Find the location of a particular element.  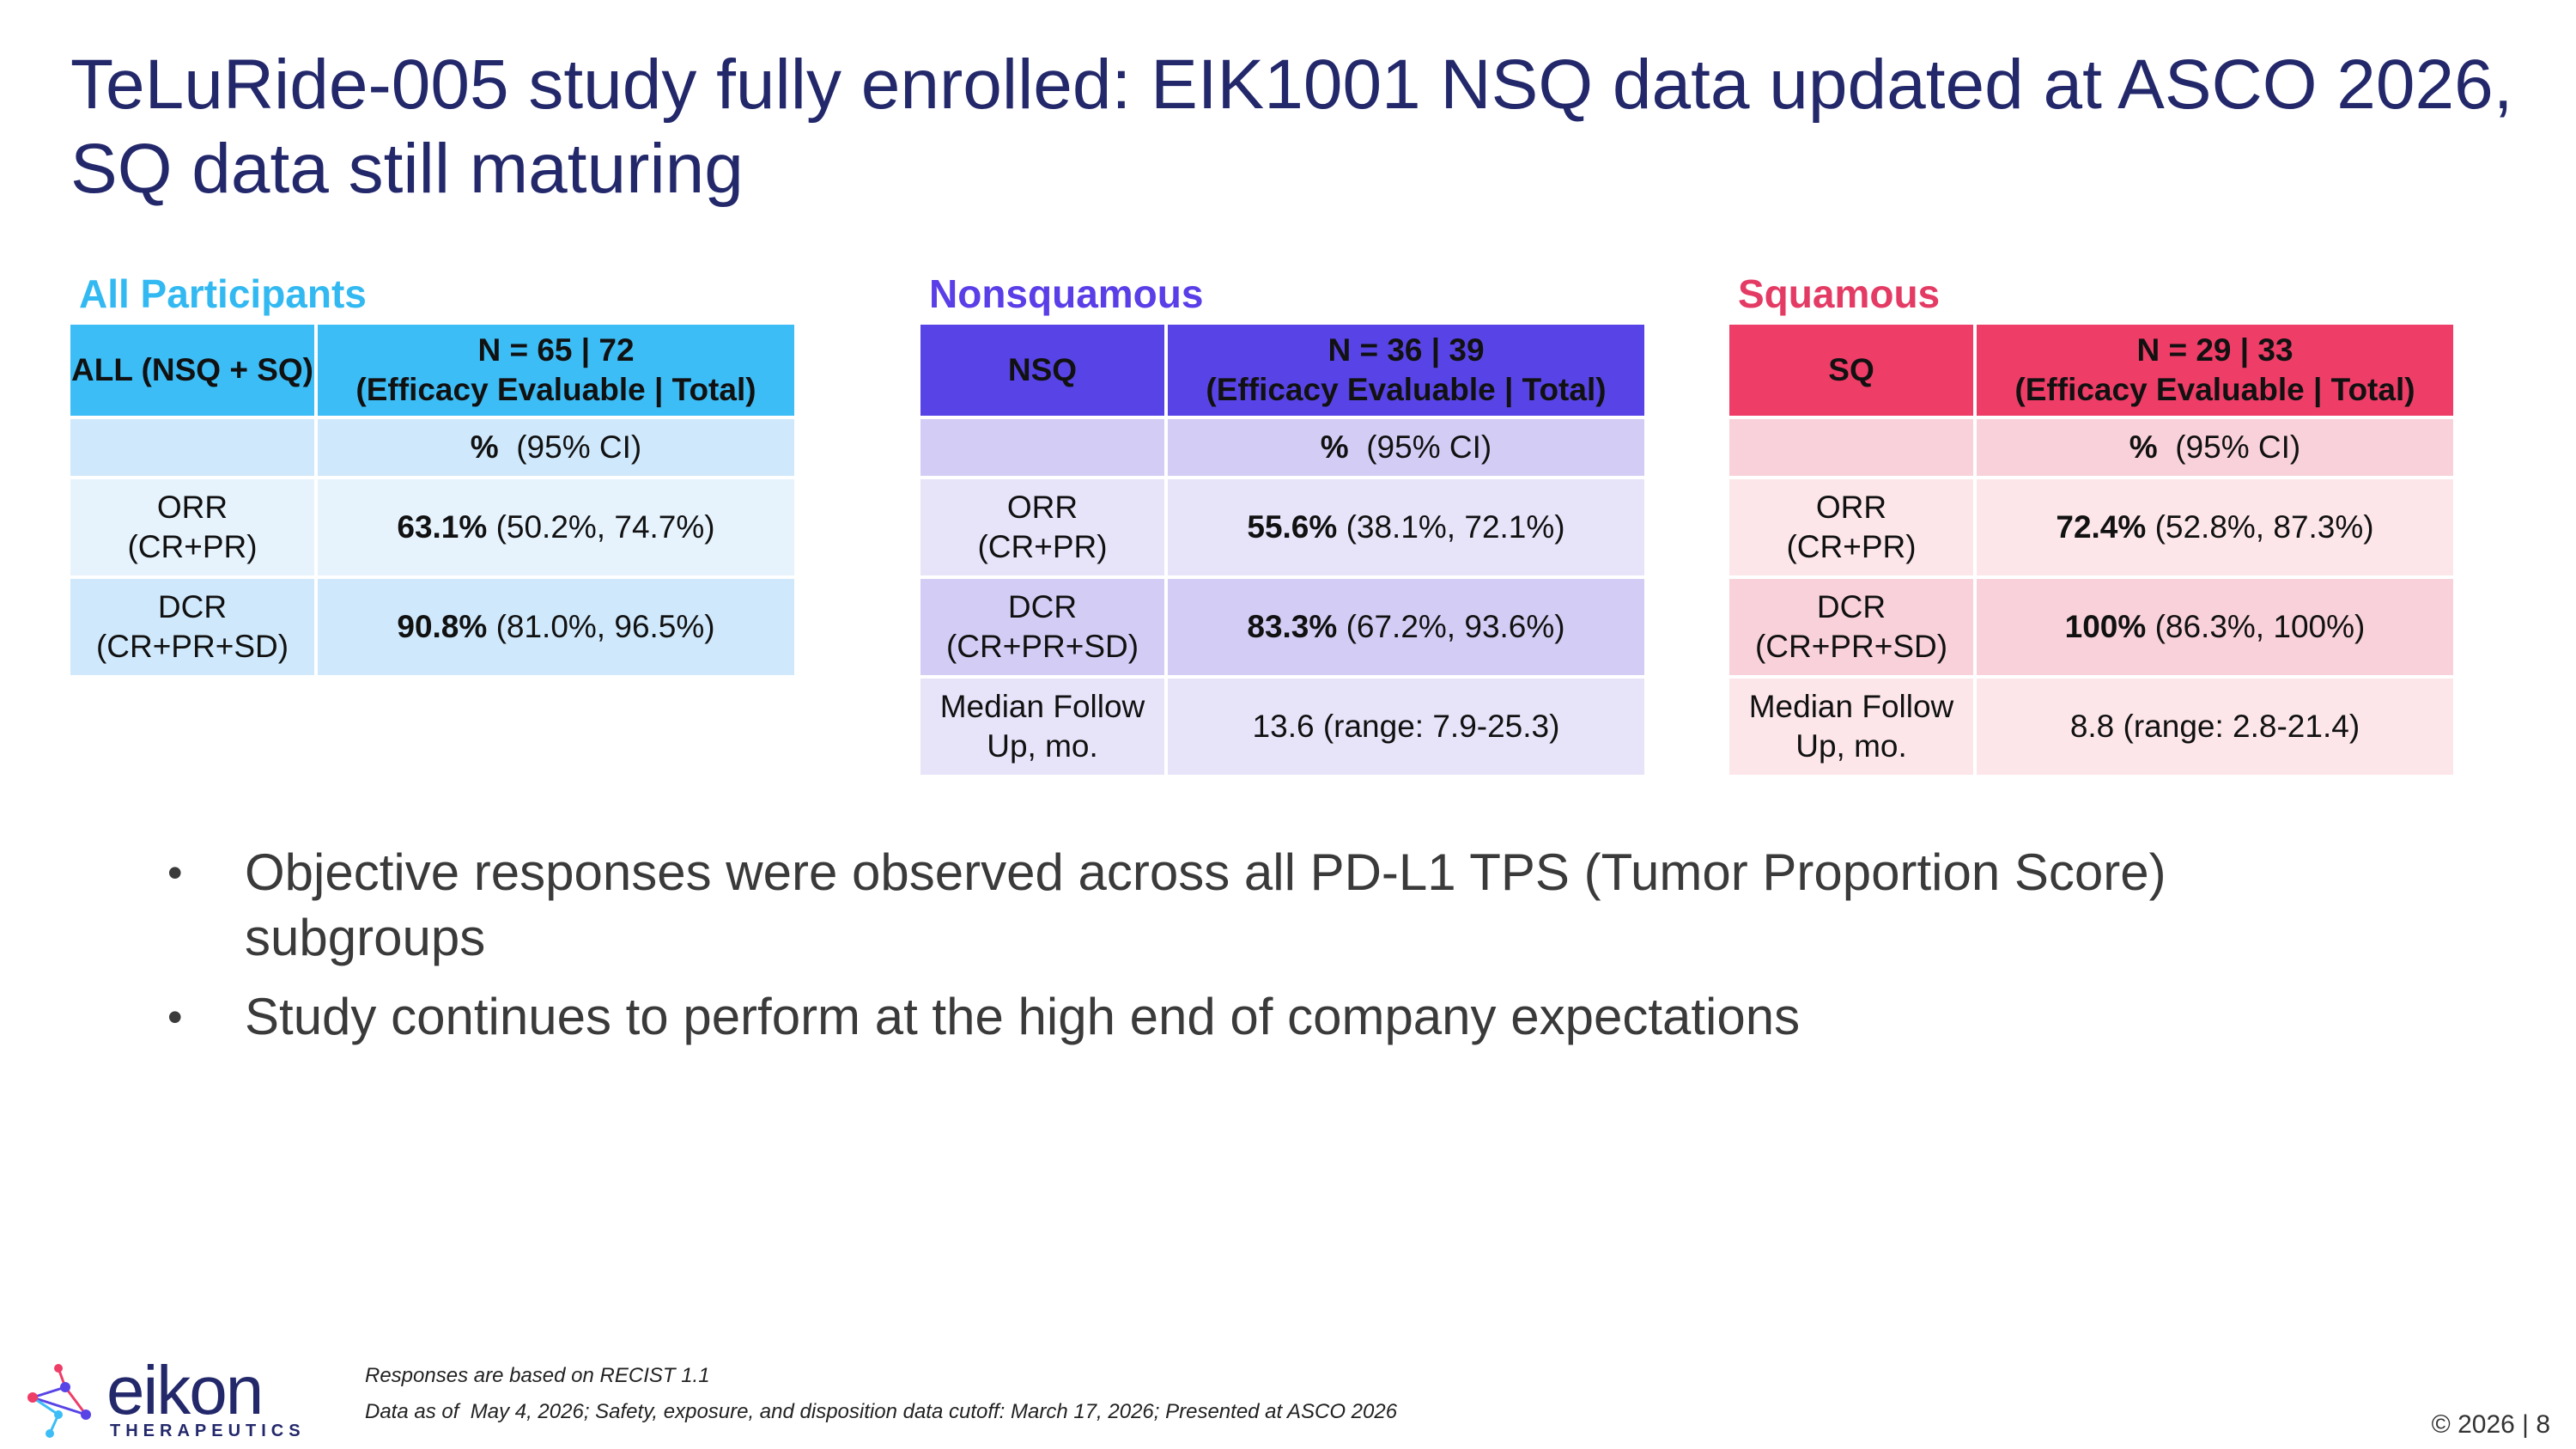

row-value: 100% (86.3%, 100%) is located at coordinates (2215, 629).